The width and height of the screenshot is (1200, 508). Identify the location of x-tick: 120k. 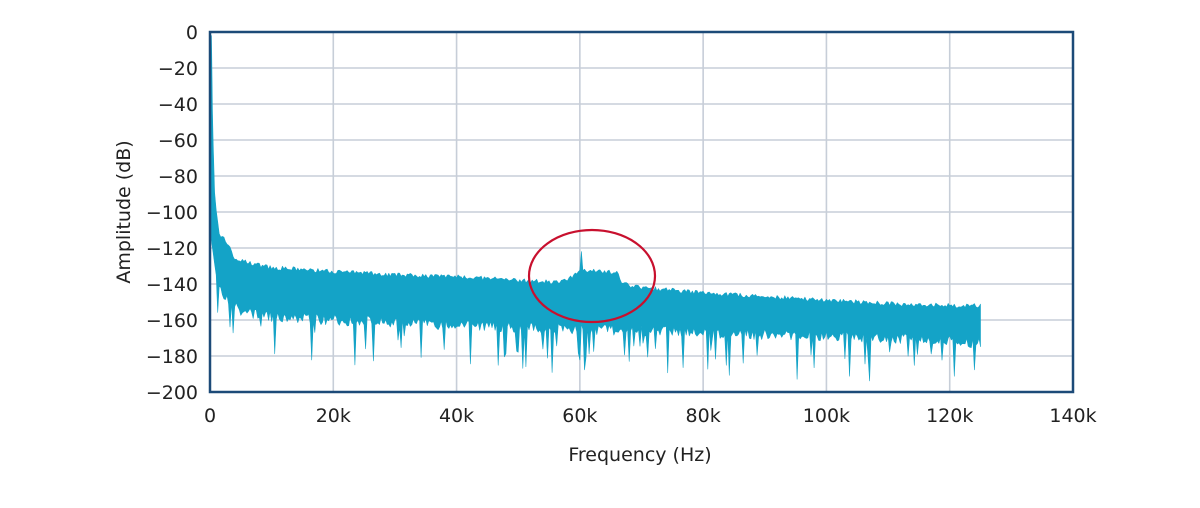
(949, 416).